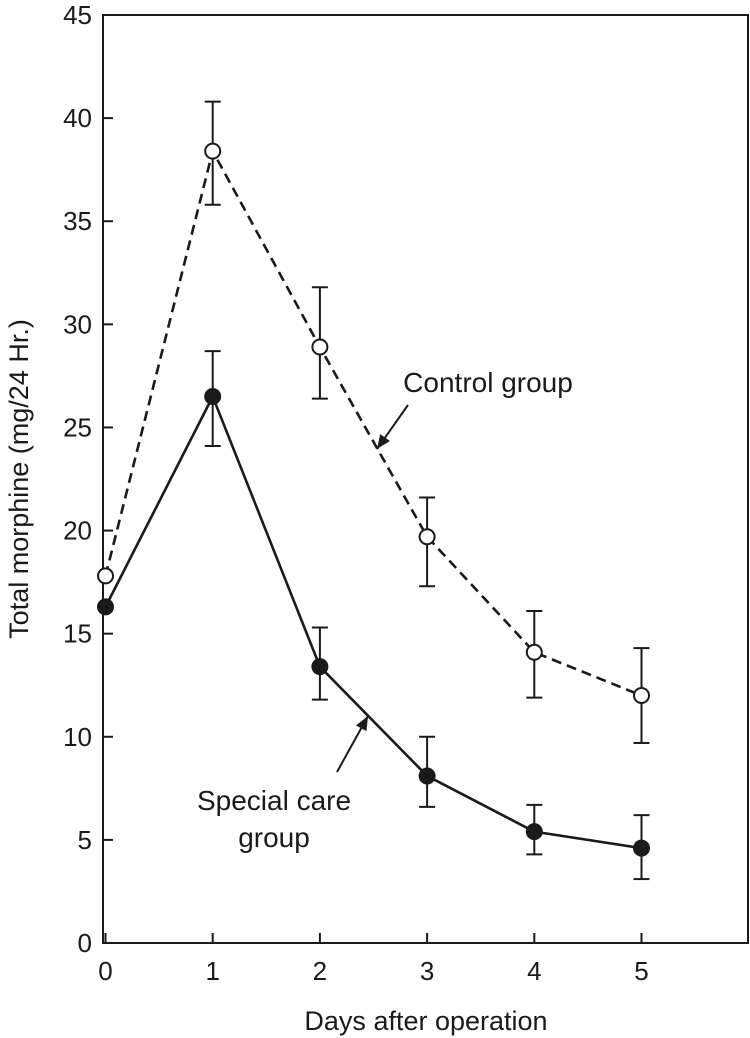  I want to click on x-axis-title: Days after operation, so click(425, 1021).